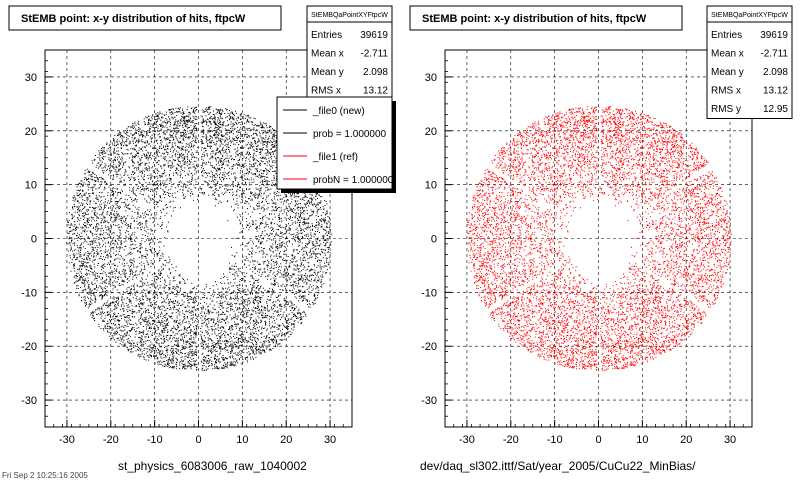 The height and width of the screenshot is (480, 800). I want to click on legend-entry: _file1 (ref), so click(335, 157).